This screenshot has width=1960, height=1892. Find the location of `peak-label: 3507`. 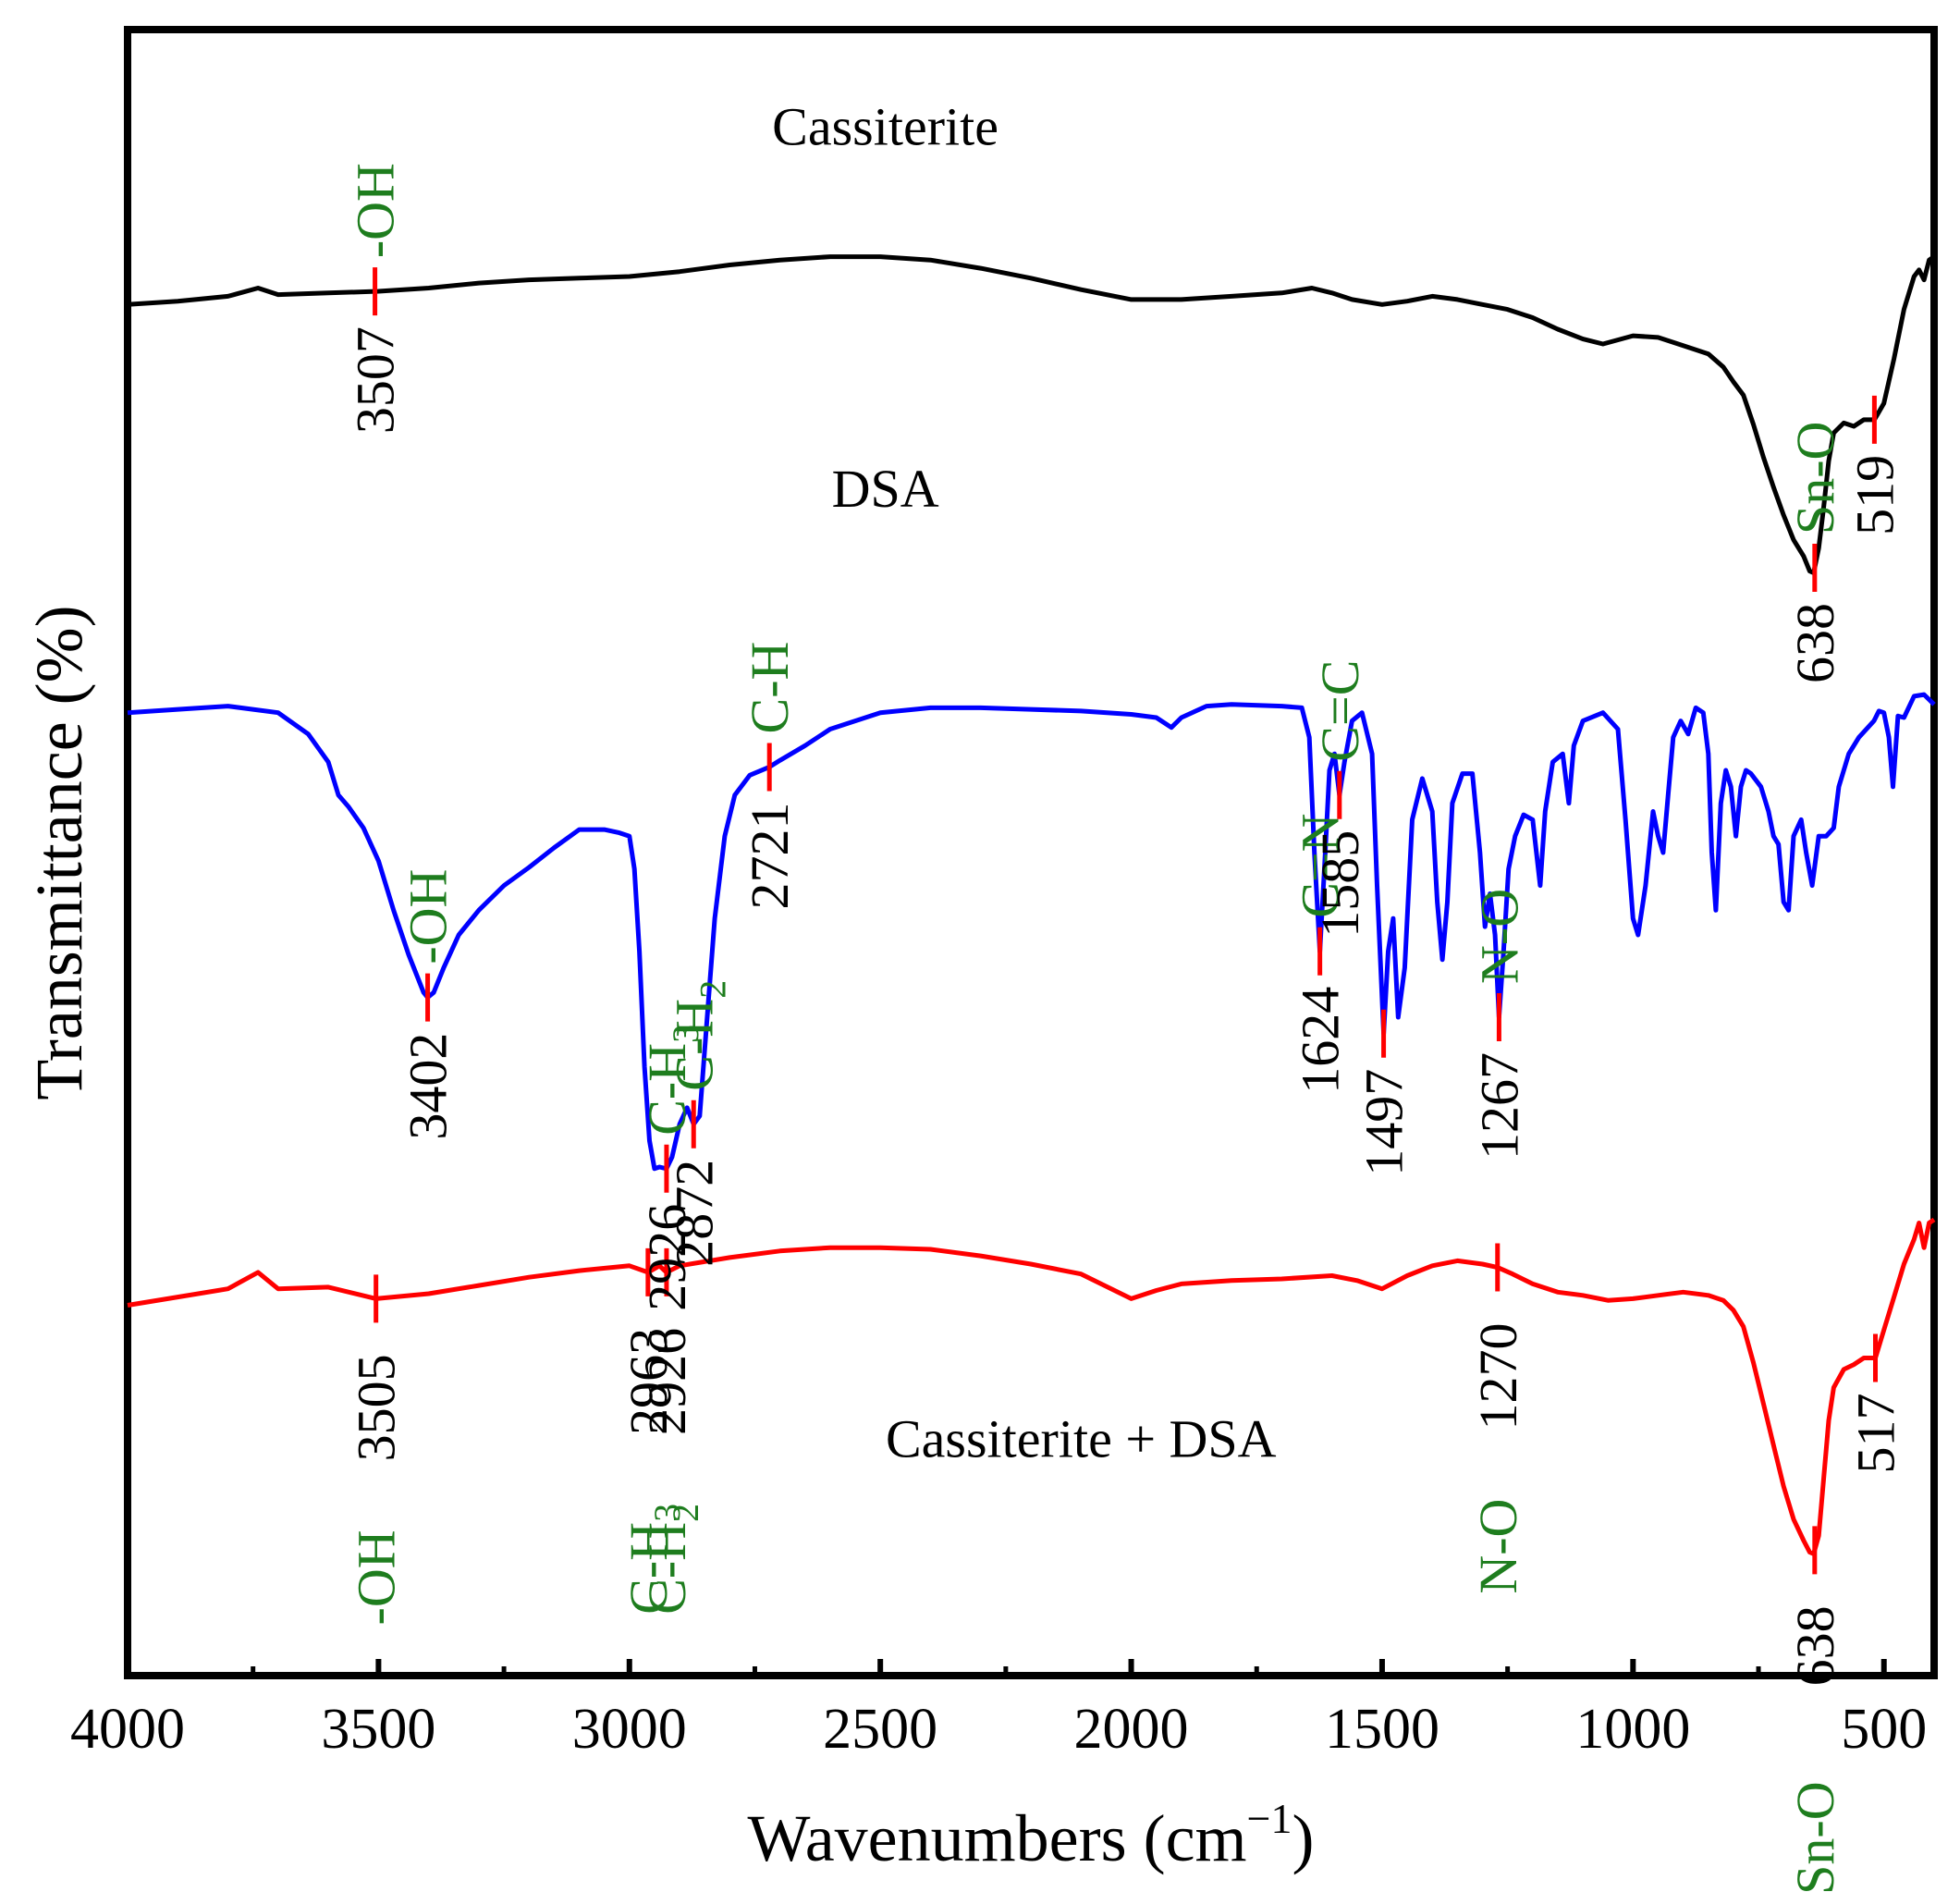

peak-label: 3507 is located at coordinates (376, 380).